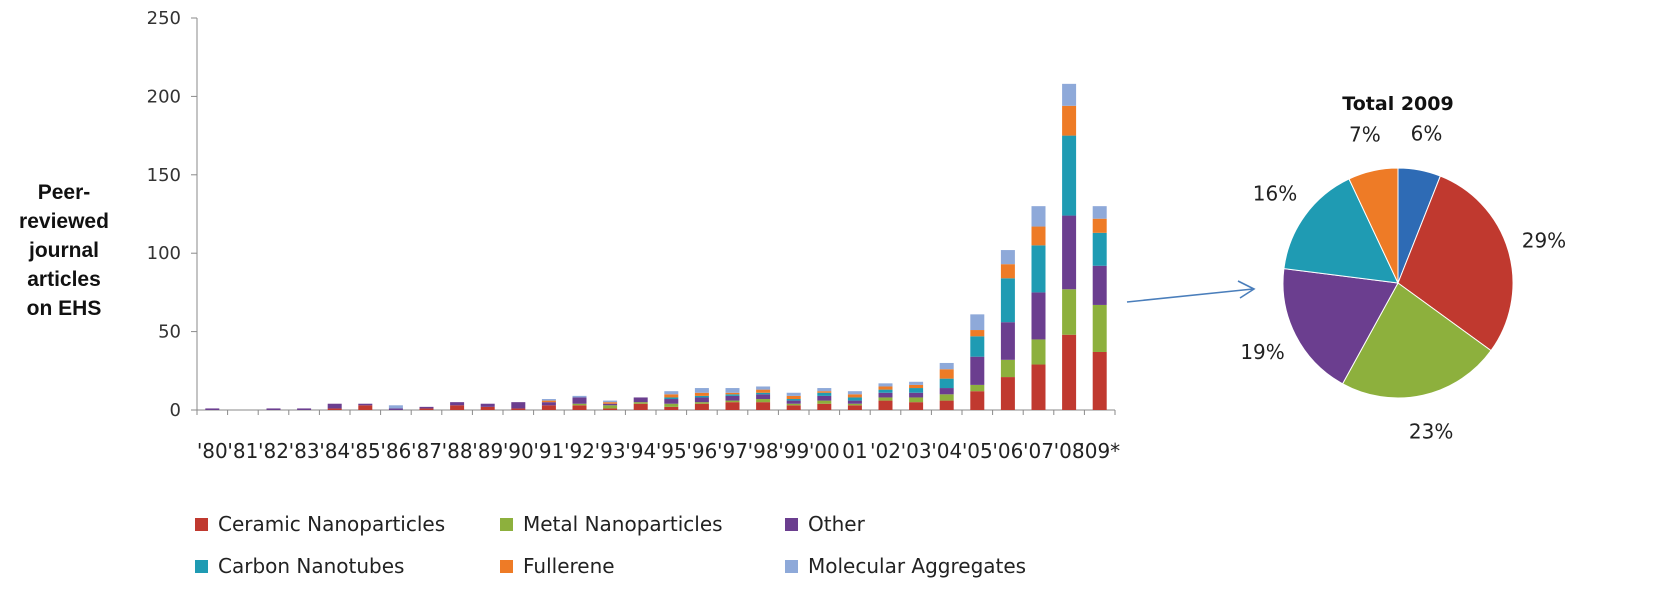 The height and width of the screenshot is (593, 1669). Describe the element at coordinates (1544, 241) in the screenshot. I see `pie-label: 29%` at that location.